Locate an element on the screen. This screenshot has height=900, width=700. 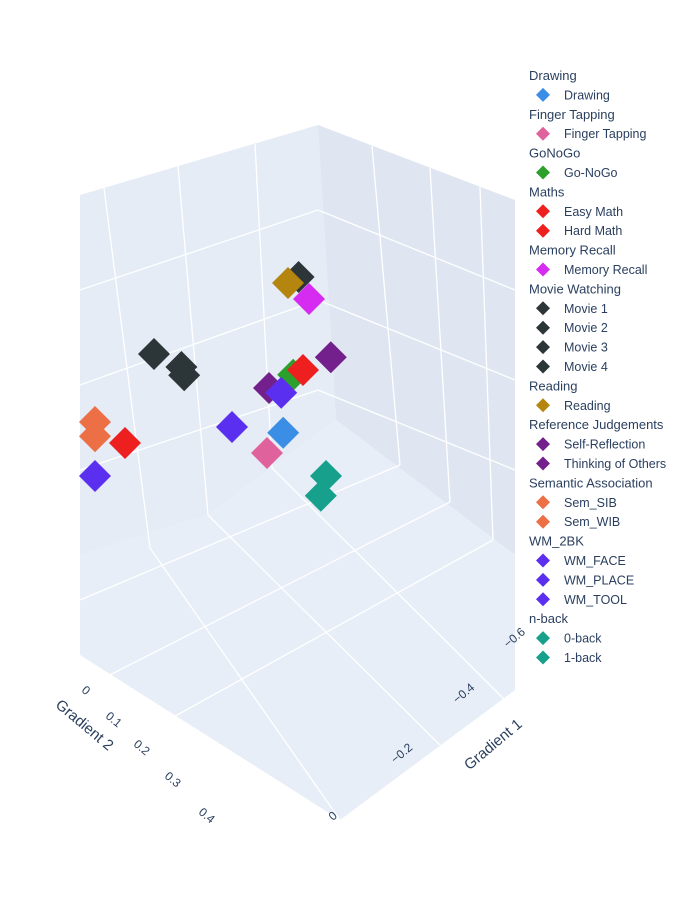
legend-group-title: GoNoGo is located at coordinates (554, 153).